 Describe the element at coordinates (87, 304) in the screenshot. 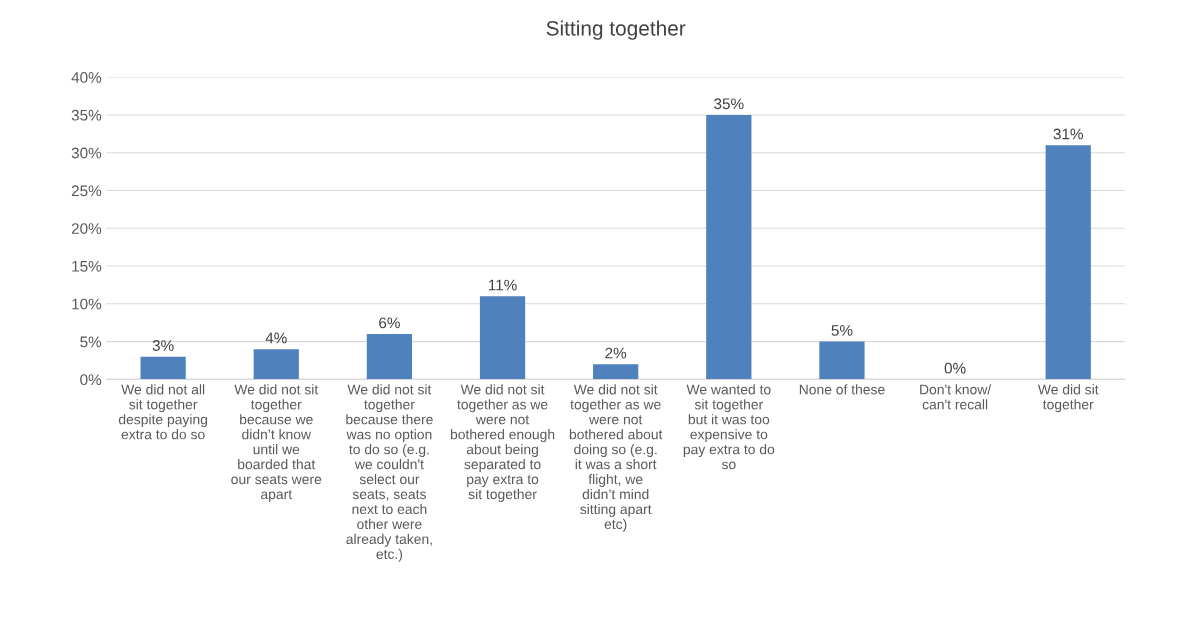

I see `y-tick-label: 10%` at that location.